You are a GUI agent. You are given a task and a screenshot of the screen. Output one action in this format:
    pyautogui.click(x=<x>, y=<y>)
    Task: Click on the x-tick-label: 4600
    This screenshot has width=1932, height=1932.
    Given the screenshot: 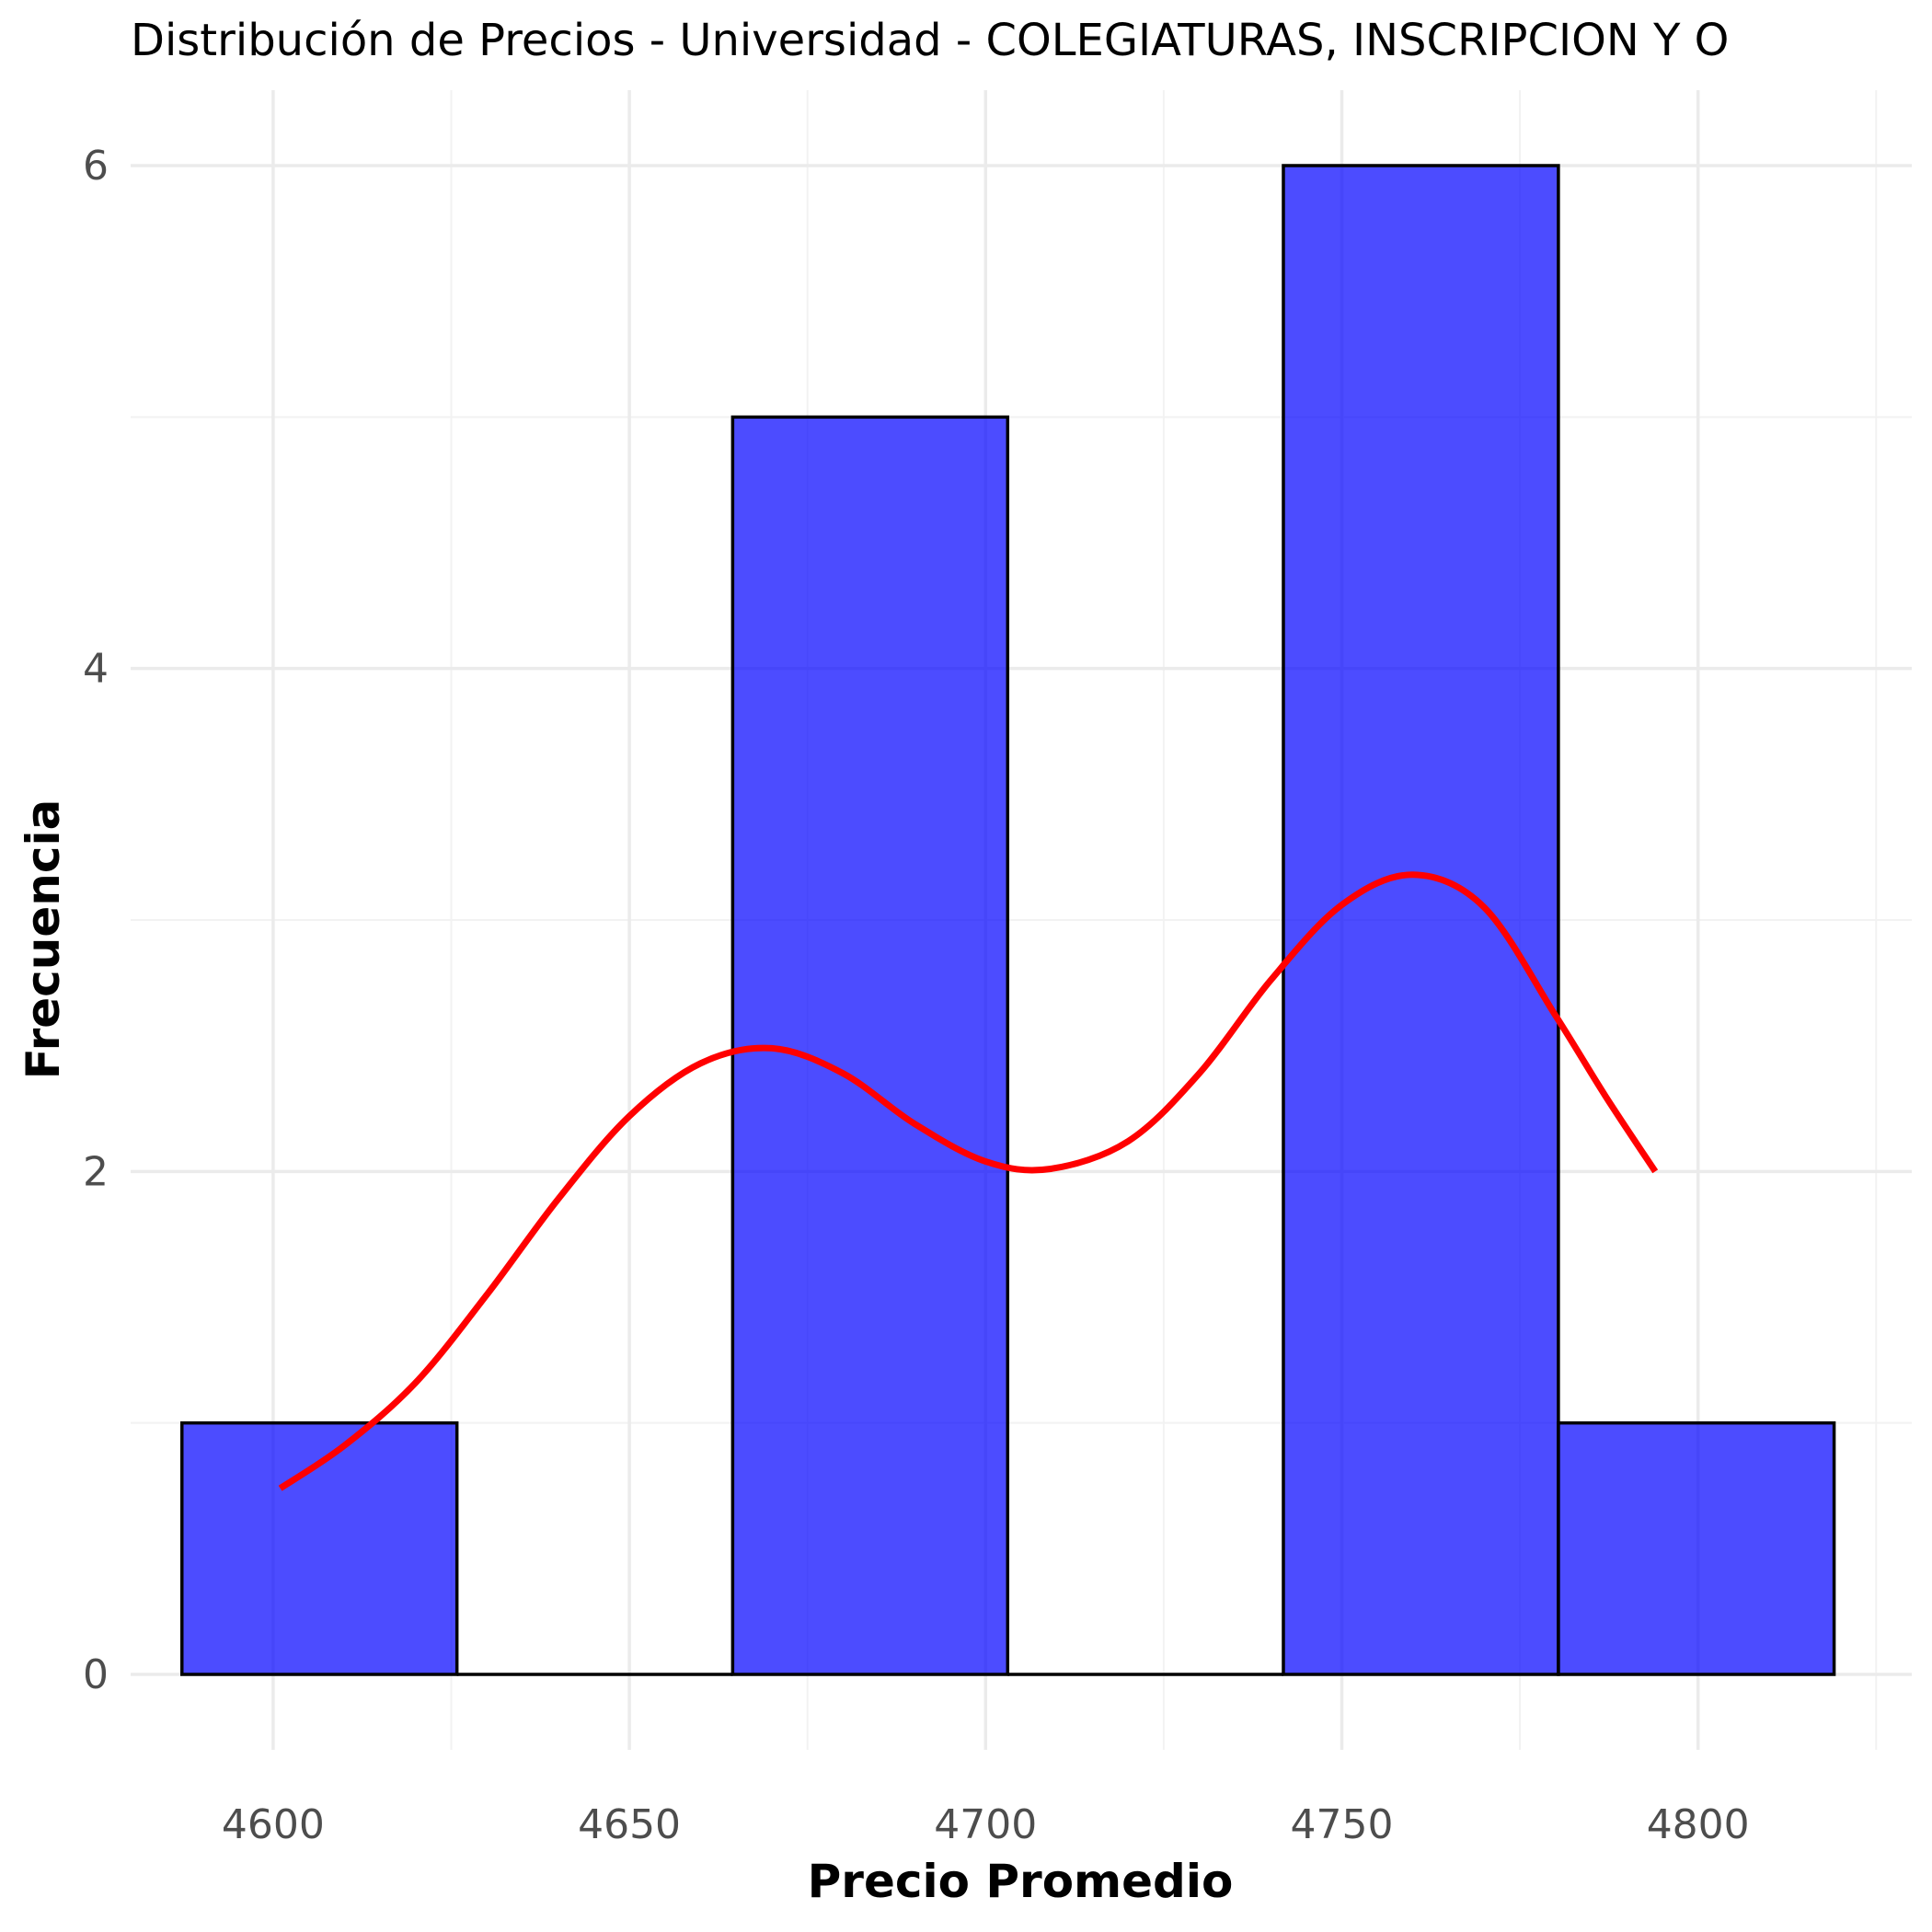 What is the action you would take?
    pyautogui.click(x=273, y=1824)
    